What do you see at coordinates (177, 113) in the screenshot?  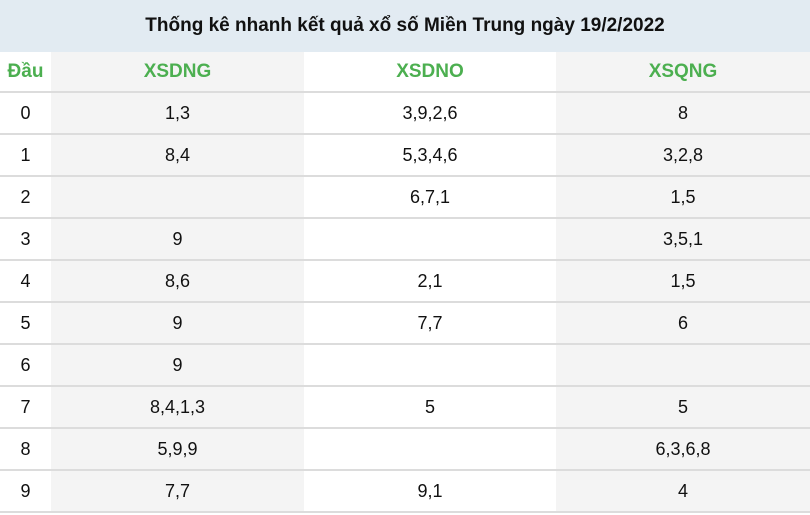 I see `cell-xsdng: 1,3` at bounding box center [177, 113].